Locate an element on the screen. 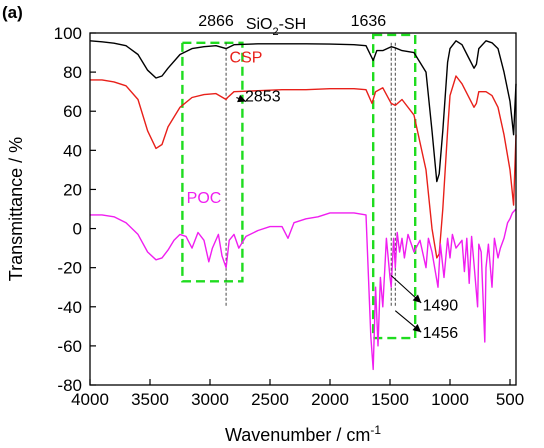 The image size is (544, 448). y-axis-ticks: -80 -60 -40 -20 0 20 40 60 80 100 is located at coordinates (75, 209).